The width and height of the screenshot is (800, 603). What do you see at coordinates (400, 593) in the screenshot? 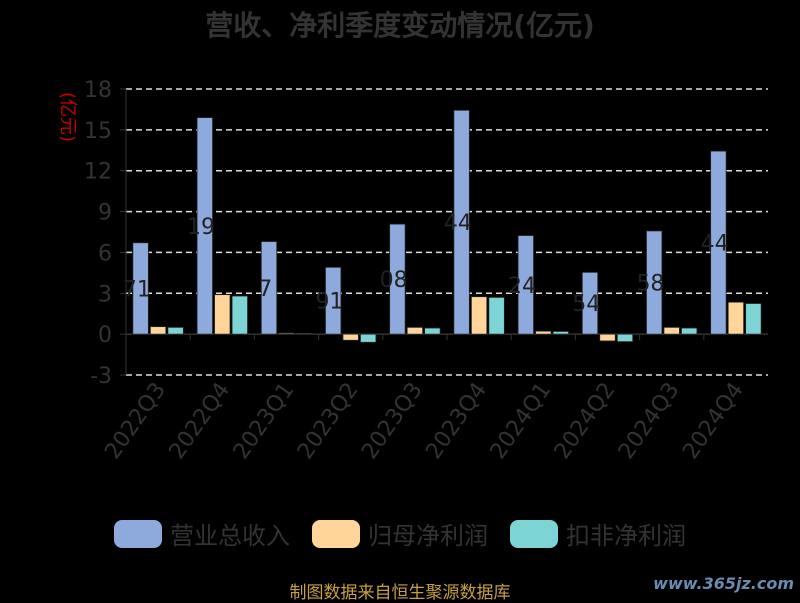
I see `source-note: 制图数据来自恒生聚源数据库` at bounding box center [400, 593].